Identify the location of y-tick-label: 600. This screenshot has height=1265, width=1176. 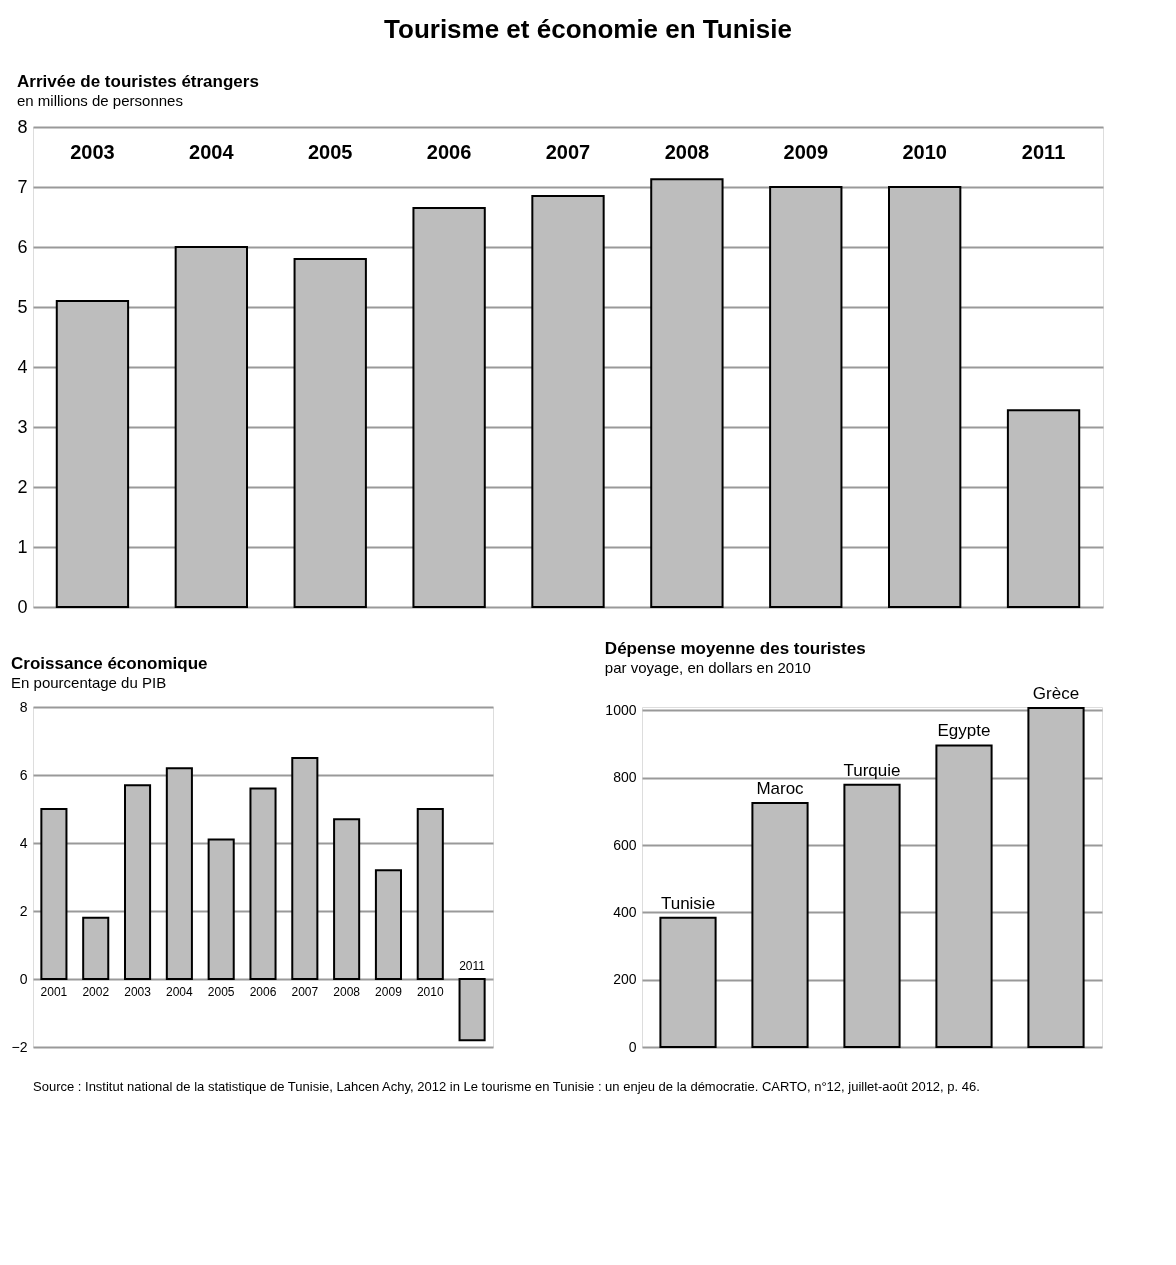
(625, 844).